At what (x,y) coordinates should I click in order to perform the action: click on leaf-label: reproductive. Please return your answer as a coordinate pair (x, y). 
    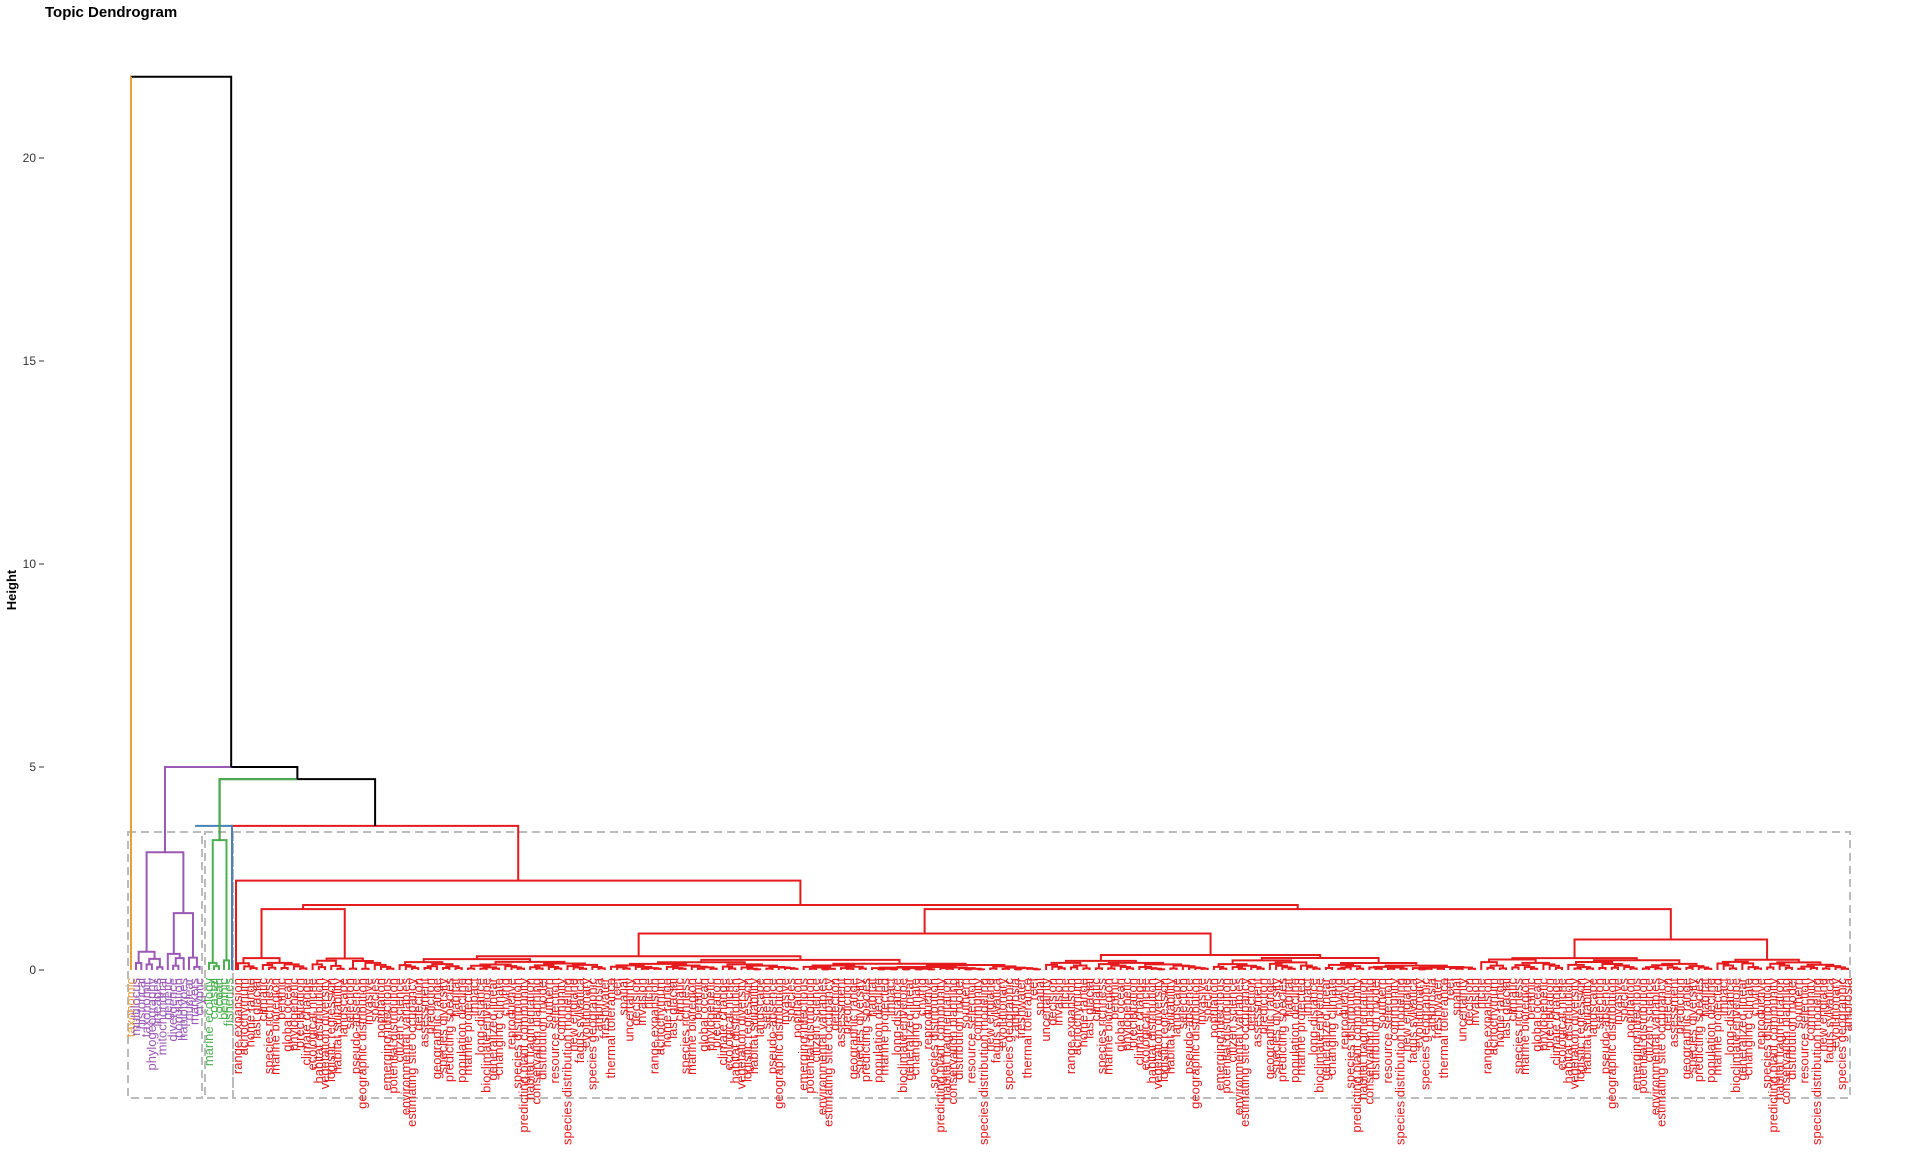
    Looking at the image, I should click on (1343, 1014).